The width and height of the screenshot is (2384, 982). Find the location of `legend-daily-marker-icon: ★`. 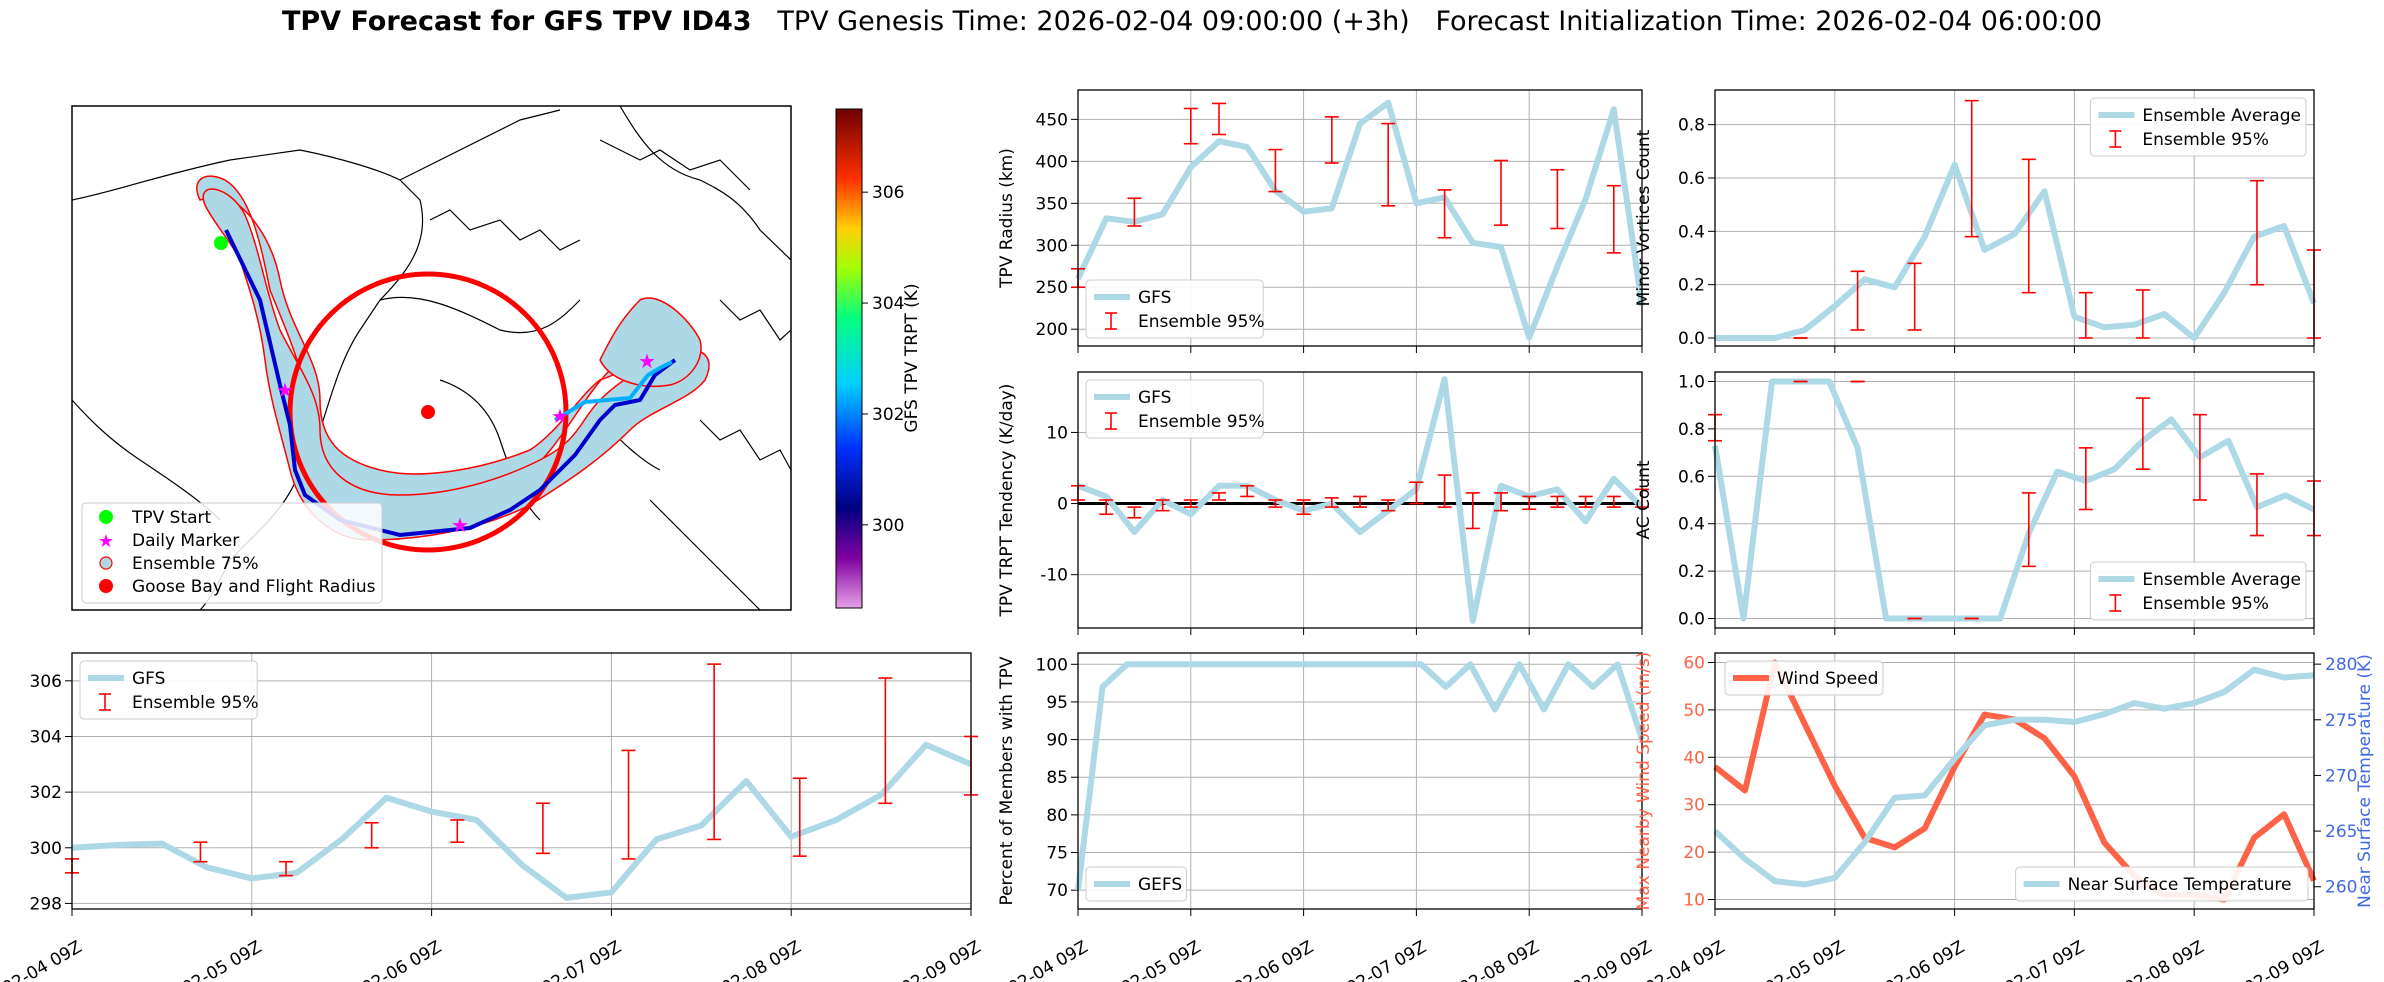

legend-daily-marker-icon: ★ is located at coordinates (106, 541).